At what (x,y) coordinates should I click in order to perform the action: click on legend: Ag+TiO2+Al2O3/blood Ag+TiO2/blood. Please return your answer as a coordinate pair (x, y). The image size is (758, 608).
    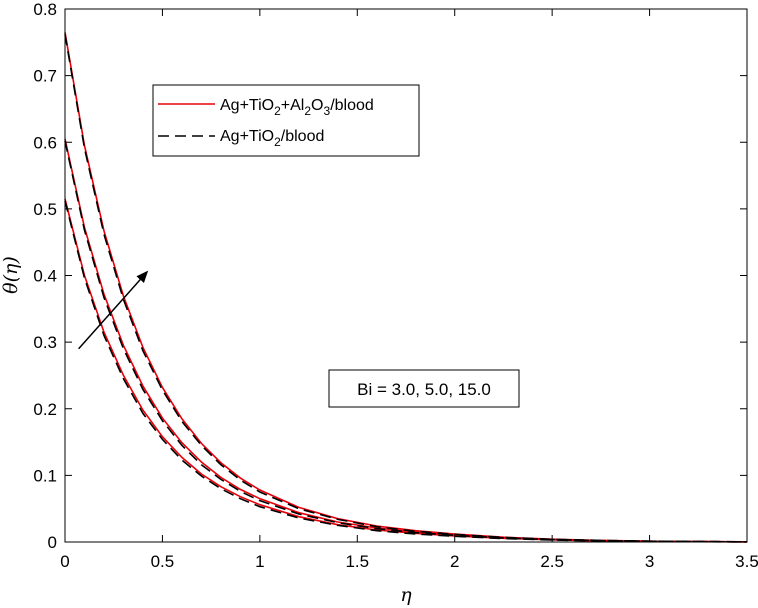
    Looking at the image, I should click on (286, 120).